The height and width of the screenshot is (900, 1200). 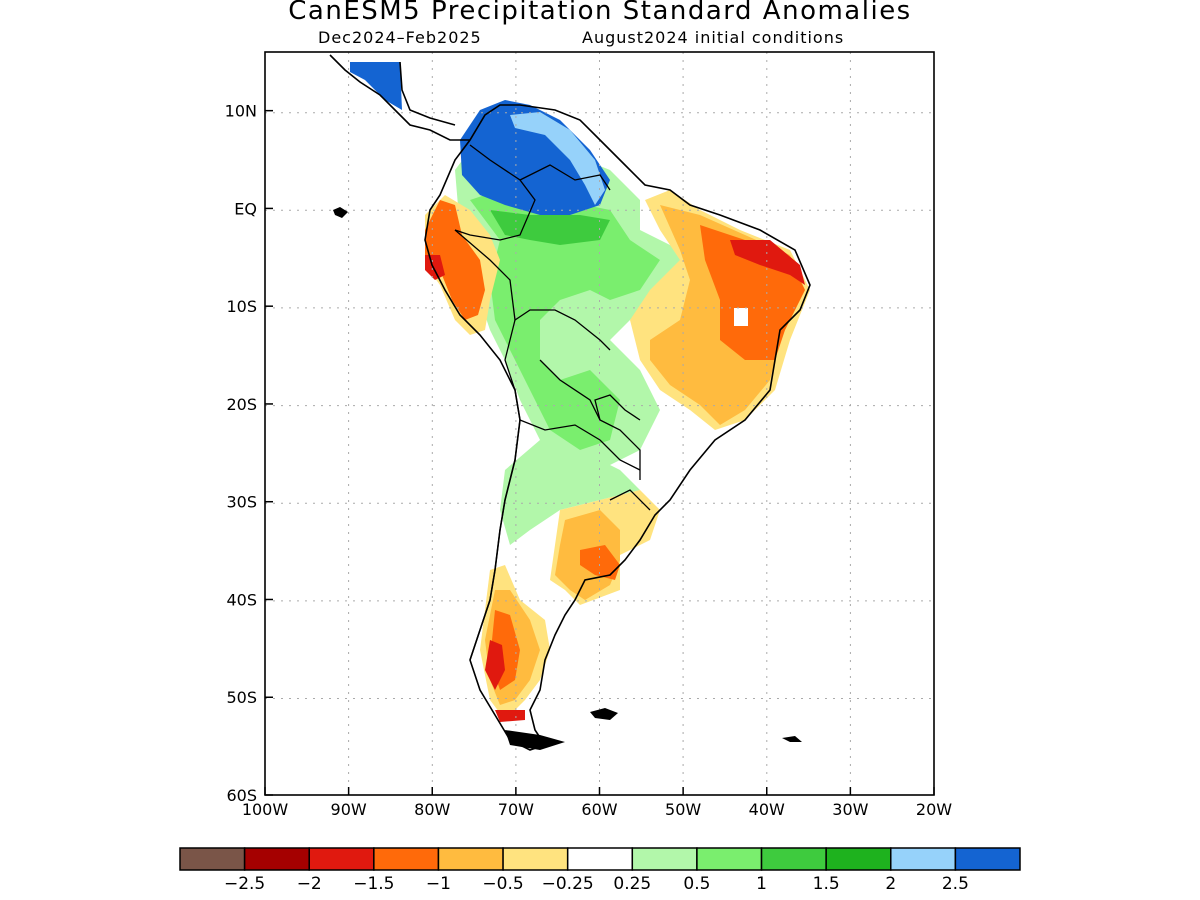 I want to click on lon-tick-label: 20W, so click(x=934, y=809).